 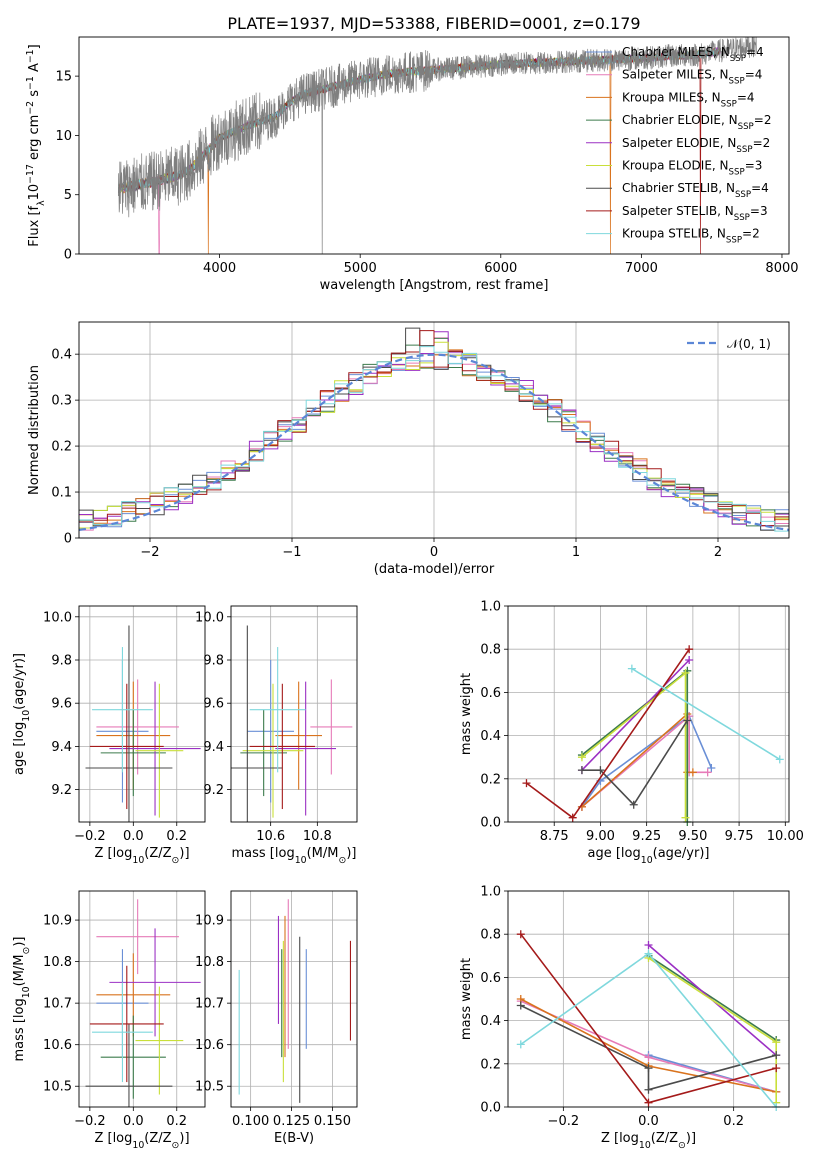 I want to click on y-axis-label: age [log10(age/yr)], so click(x=22, y=714).